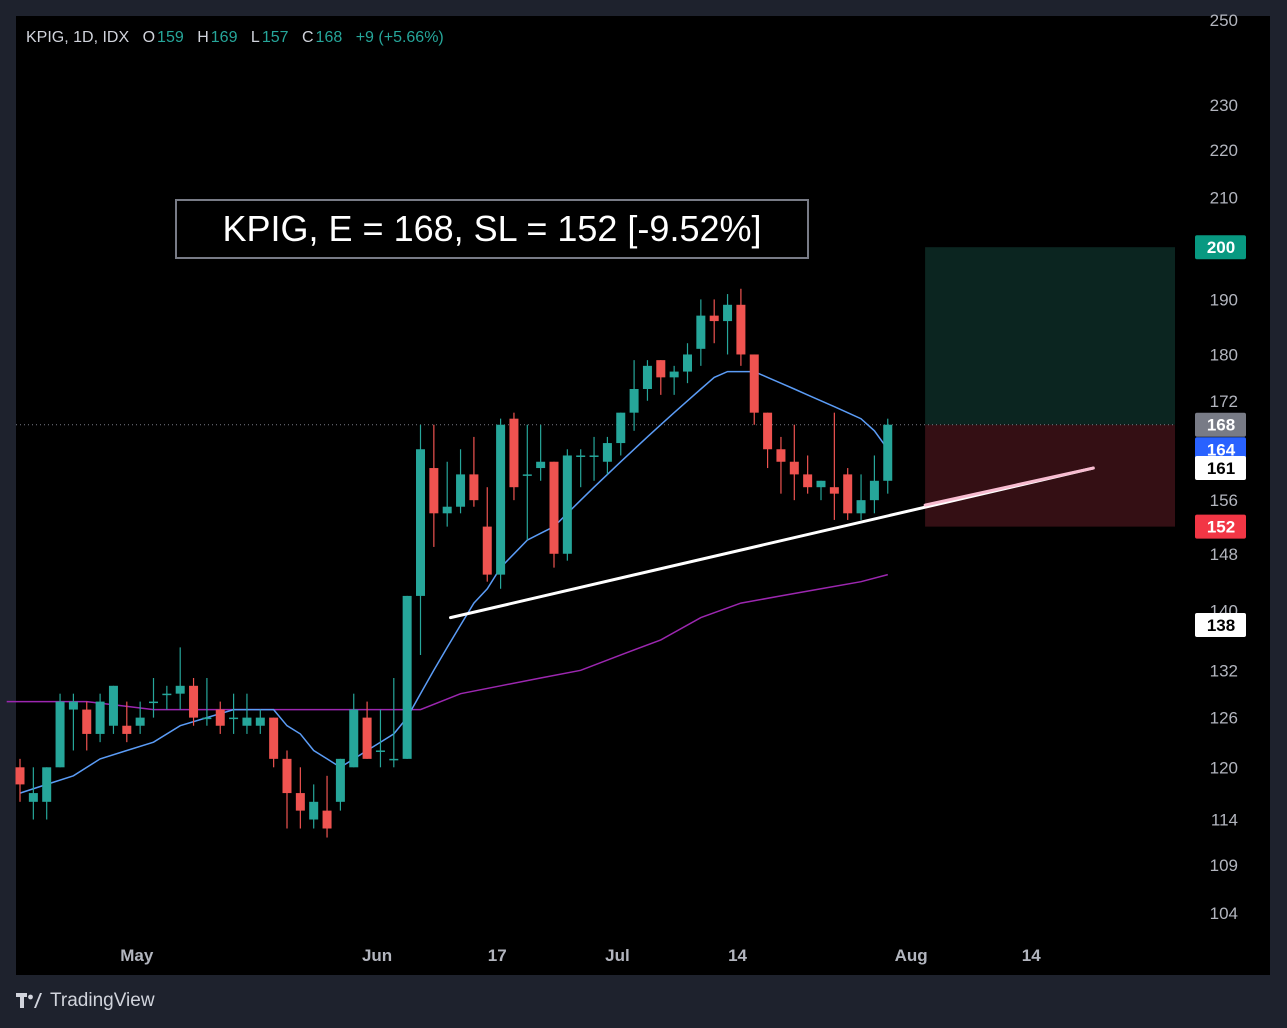 This screenshot has width=1287, height=1028. I want to click on price-tick-label: 120, so click(1224, 767).